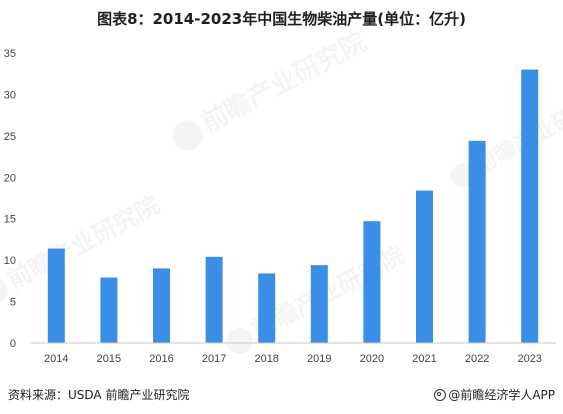 This screenshot has height=414, width=563. I want to click on x-tick-label: 2020, so click(372, 359).